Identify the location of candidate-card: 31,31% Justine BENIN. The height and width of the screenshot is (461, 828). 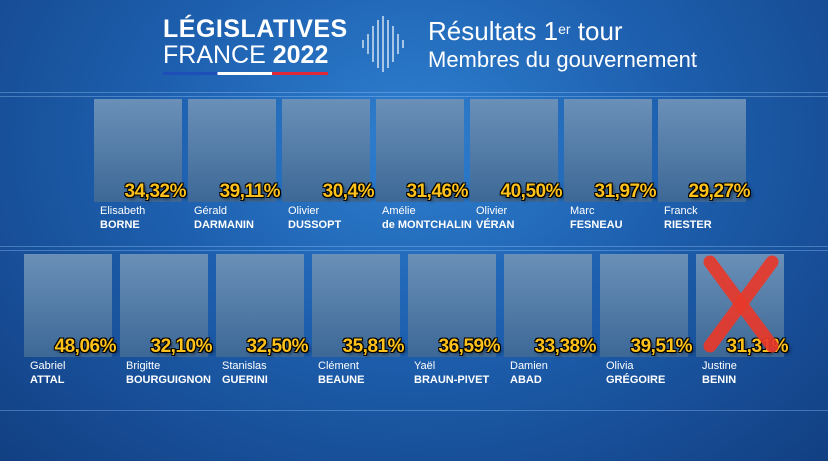
(742, 323).